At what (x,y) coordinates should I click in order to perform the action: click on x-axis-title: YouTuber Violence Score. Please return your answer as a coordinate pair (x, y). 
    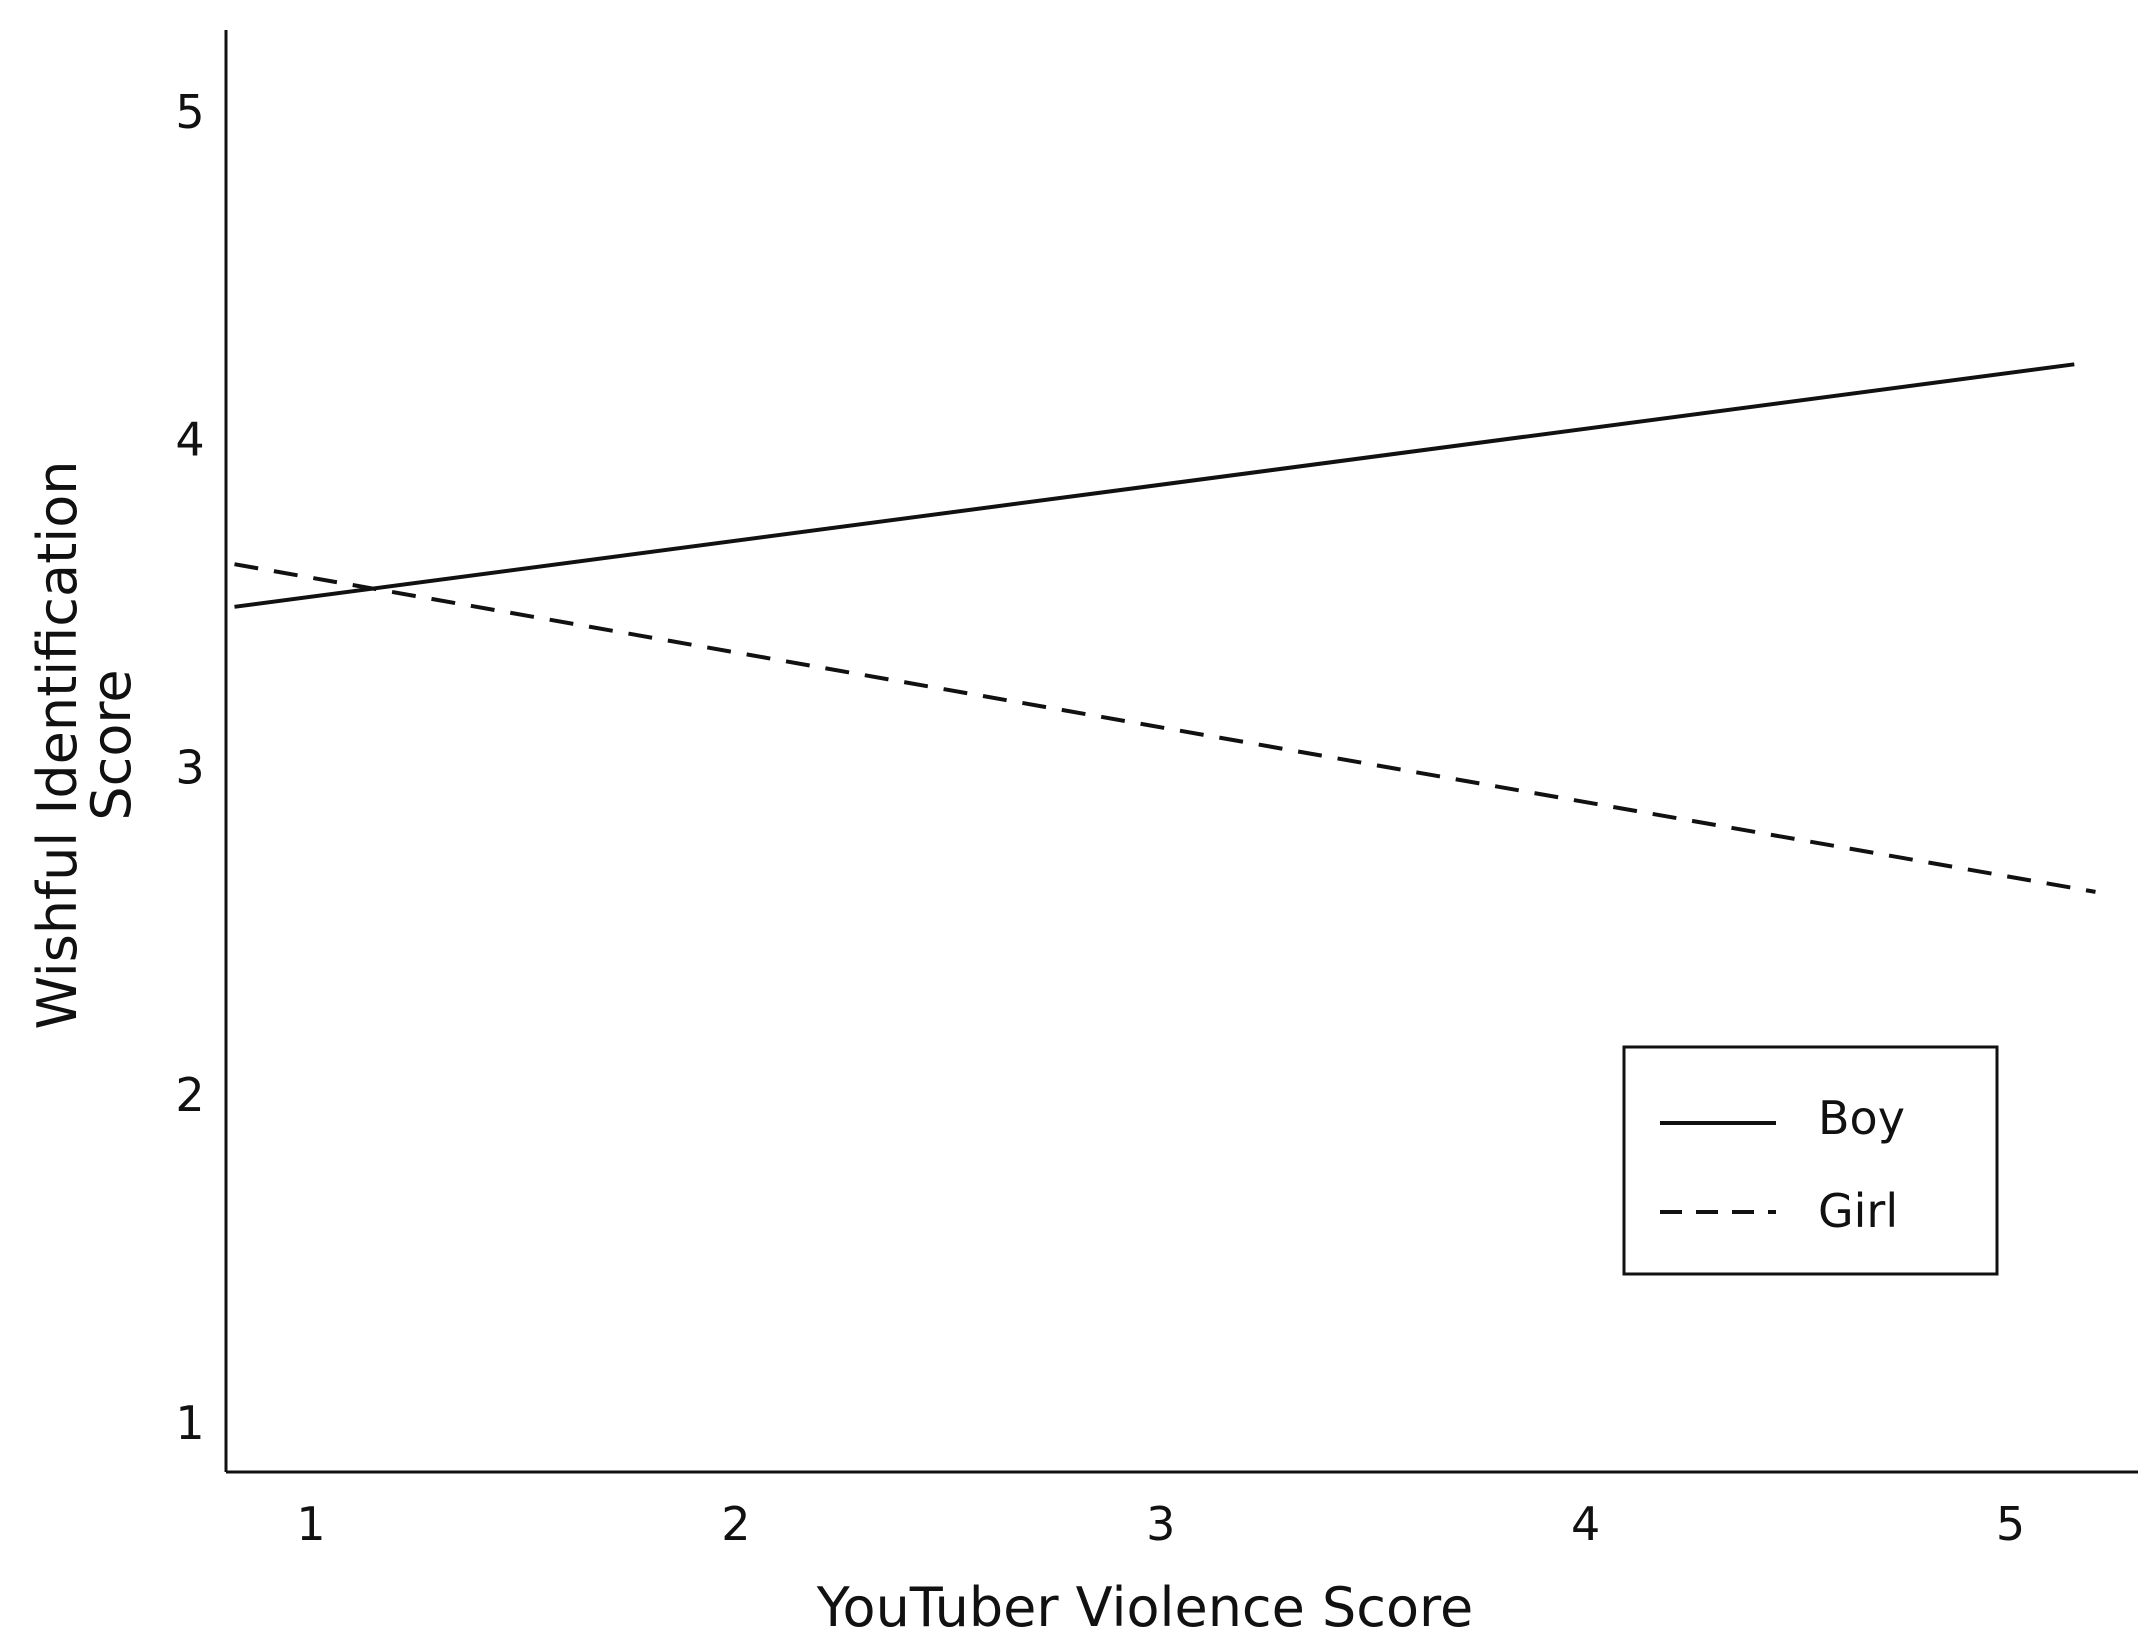
    Looking at the image, I should click on (1145, 1607).